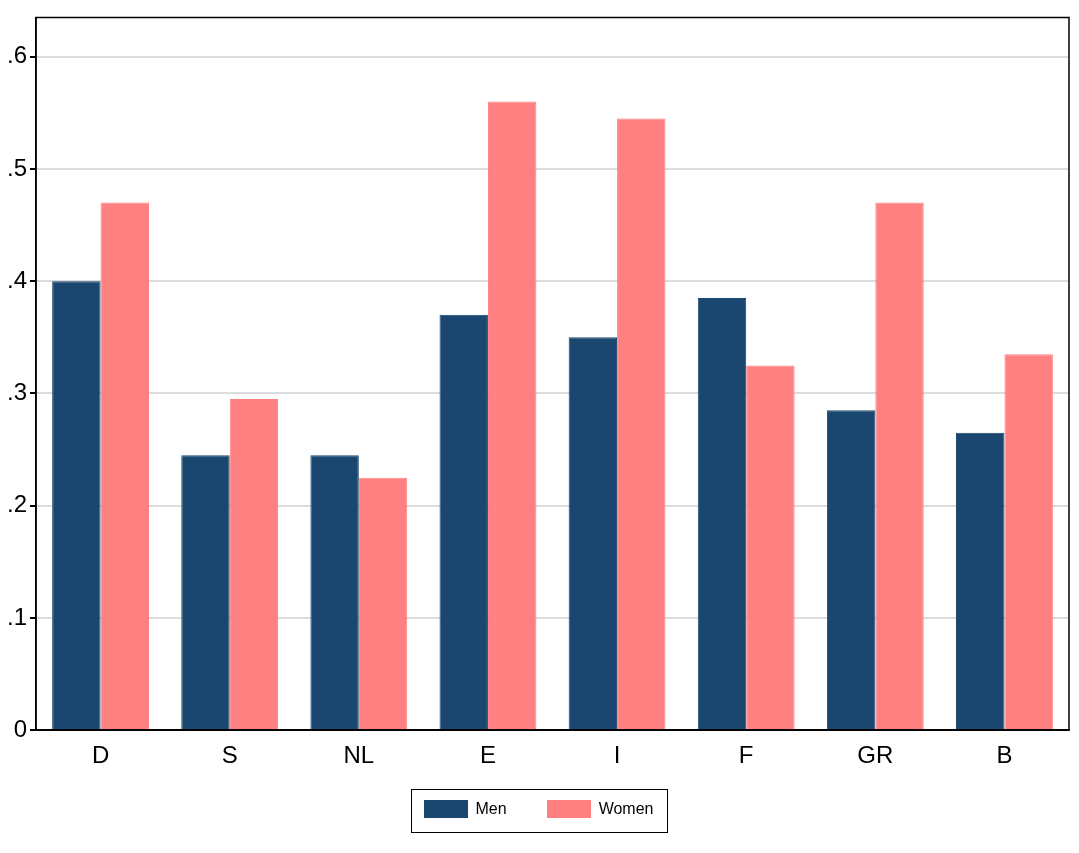  What do you see at coordinates (100, 755) in the screenshot?
I see `x-tick-label: D` at bounding box center [100, 755].